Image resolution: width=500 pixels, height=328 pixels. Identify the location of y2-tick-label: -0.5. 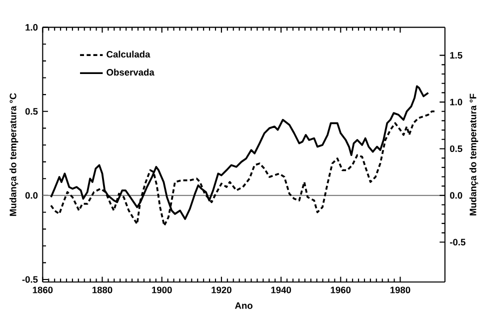
(458, 242).